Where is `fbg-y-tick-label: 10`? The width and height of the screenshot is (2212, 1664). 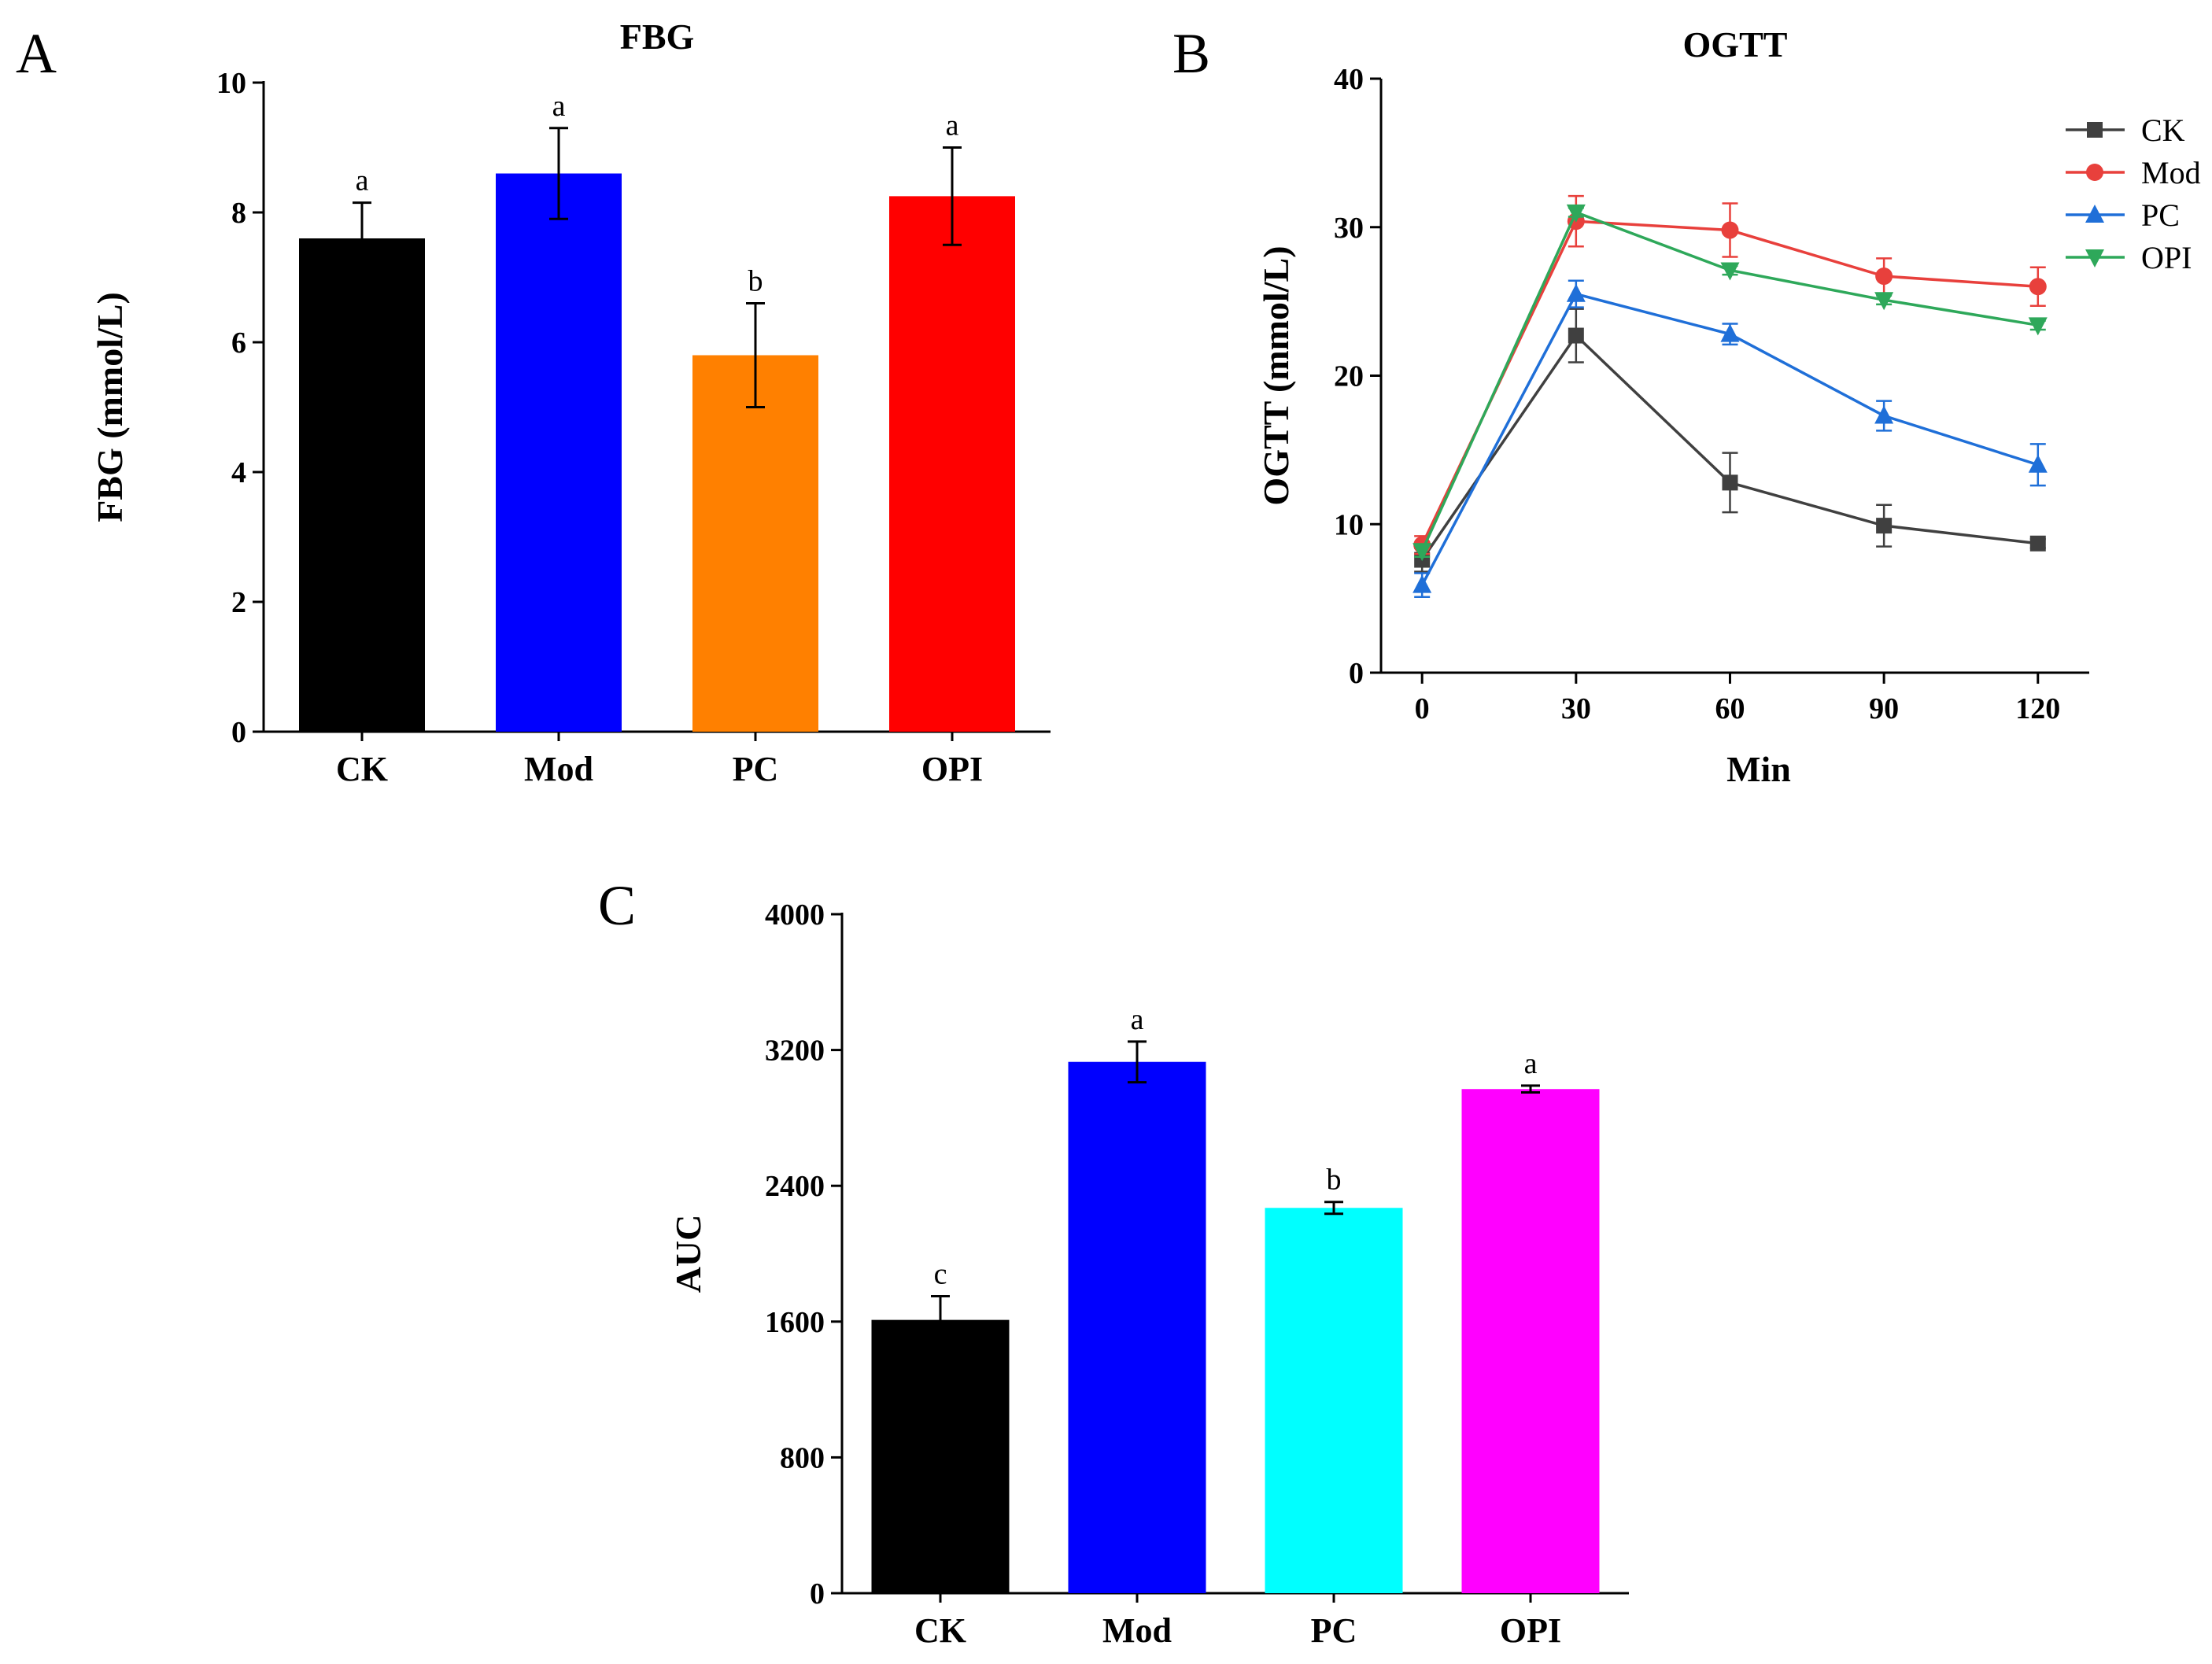
fbg-y-tick-label: 10 is located at coordinates (231, 83).